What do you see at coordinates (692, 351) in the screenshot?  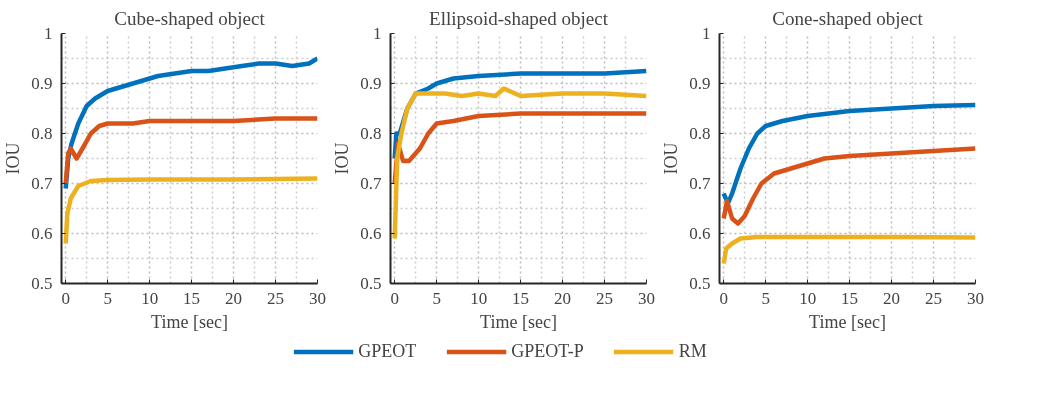 I see `legend-label: RM` at bounding box center [692, 351].